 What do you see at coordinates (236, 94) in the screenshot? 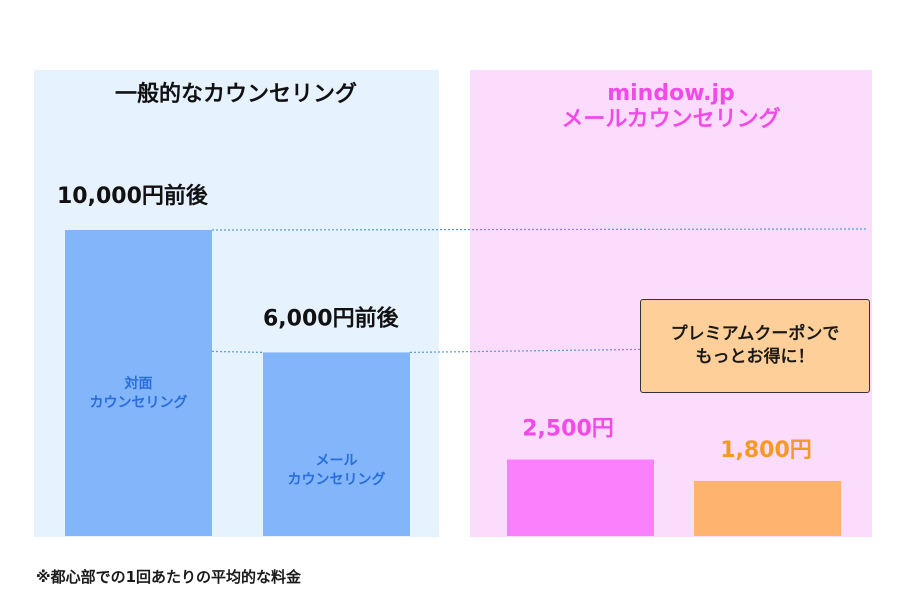
I see `panel-title-general: 一般的なカウンセリング` at bounding box center [236, 94].